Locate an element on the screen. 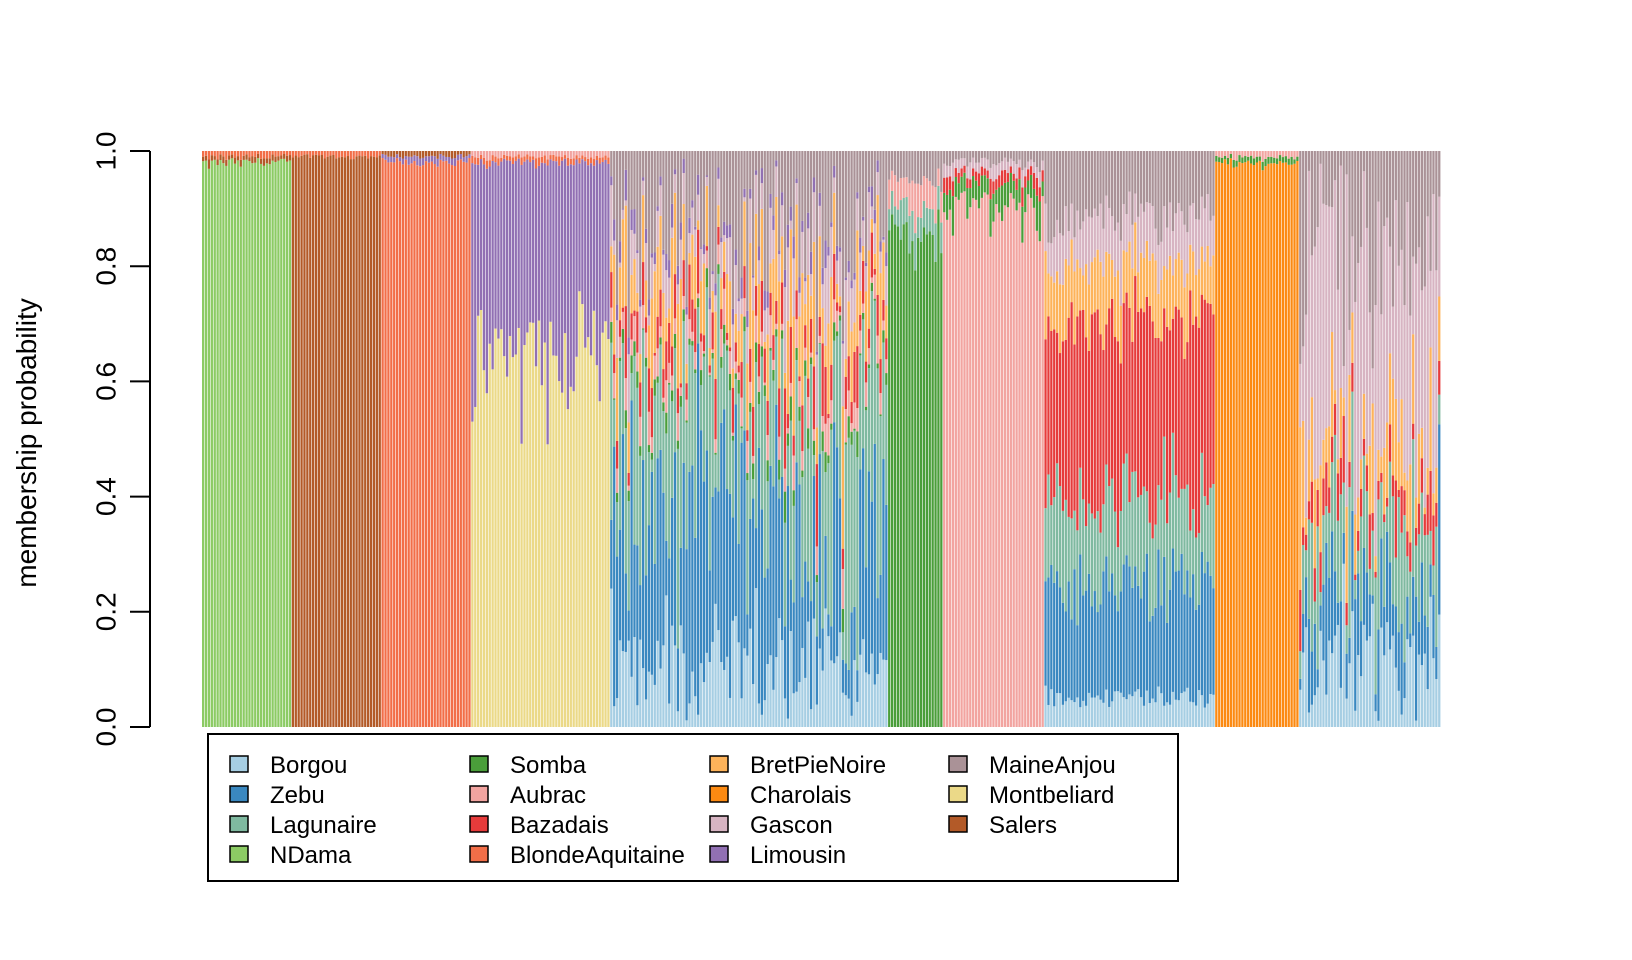  legend-swatch is located at coordinates (239, 794).